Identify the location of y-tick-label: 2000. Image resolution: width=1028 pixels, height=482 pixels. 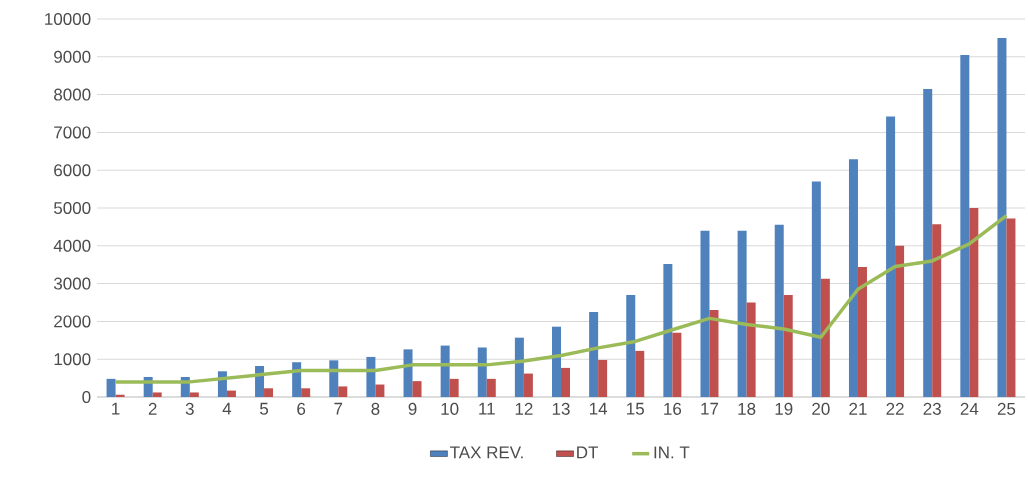
(72, 321).